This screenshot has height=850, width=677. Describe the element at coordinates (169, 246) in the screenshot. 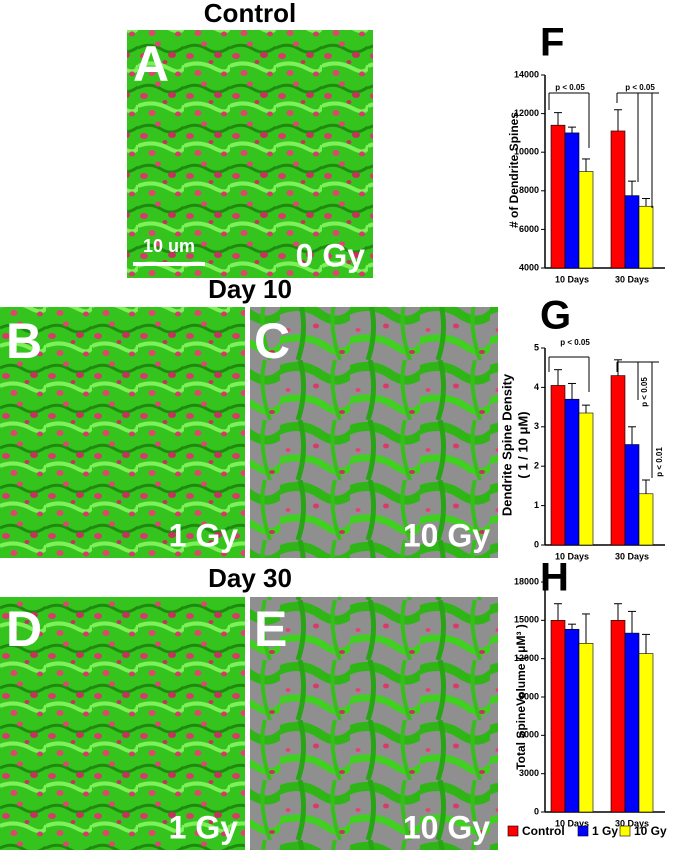

I see `scale-label: 10 um` at that location.